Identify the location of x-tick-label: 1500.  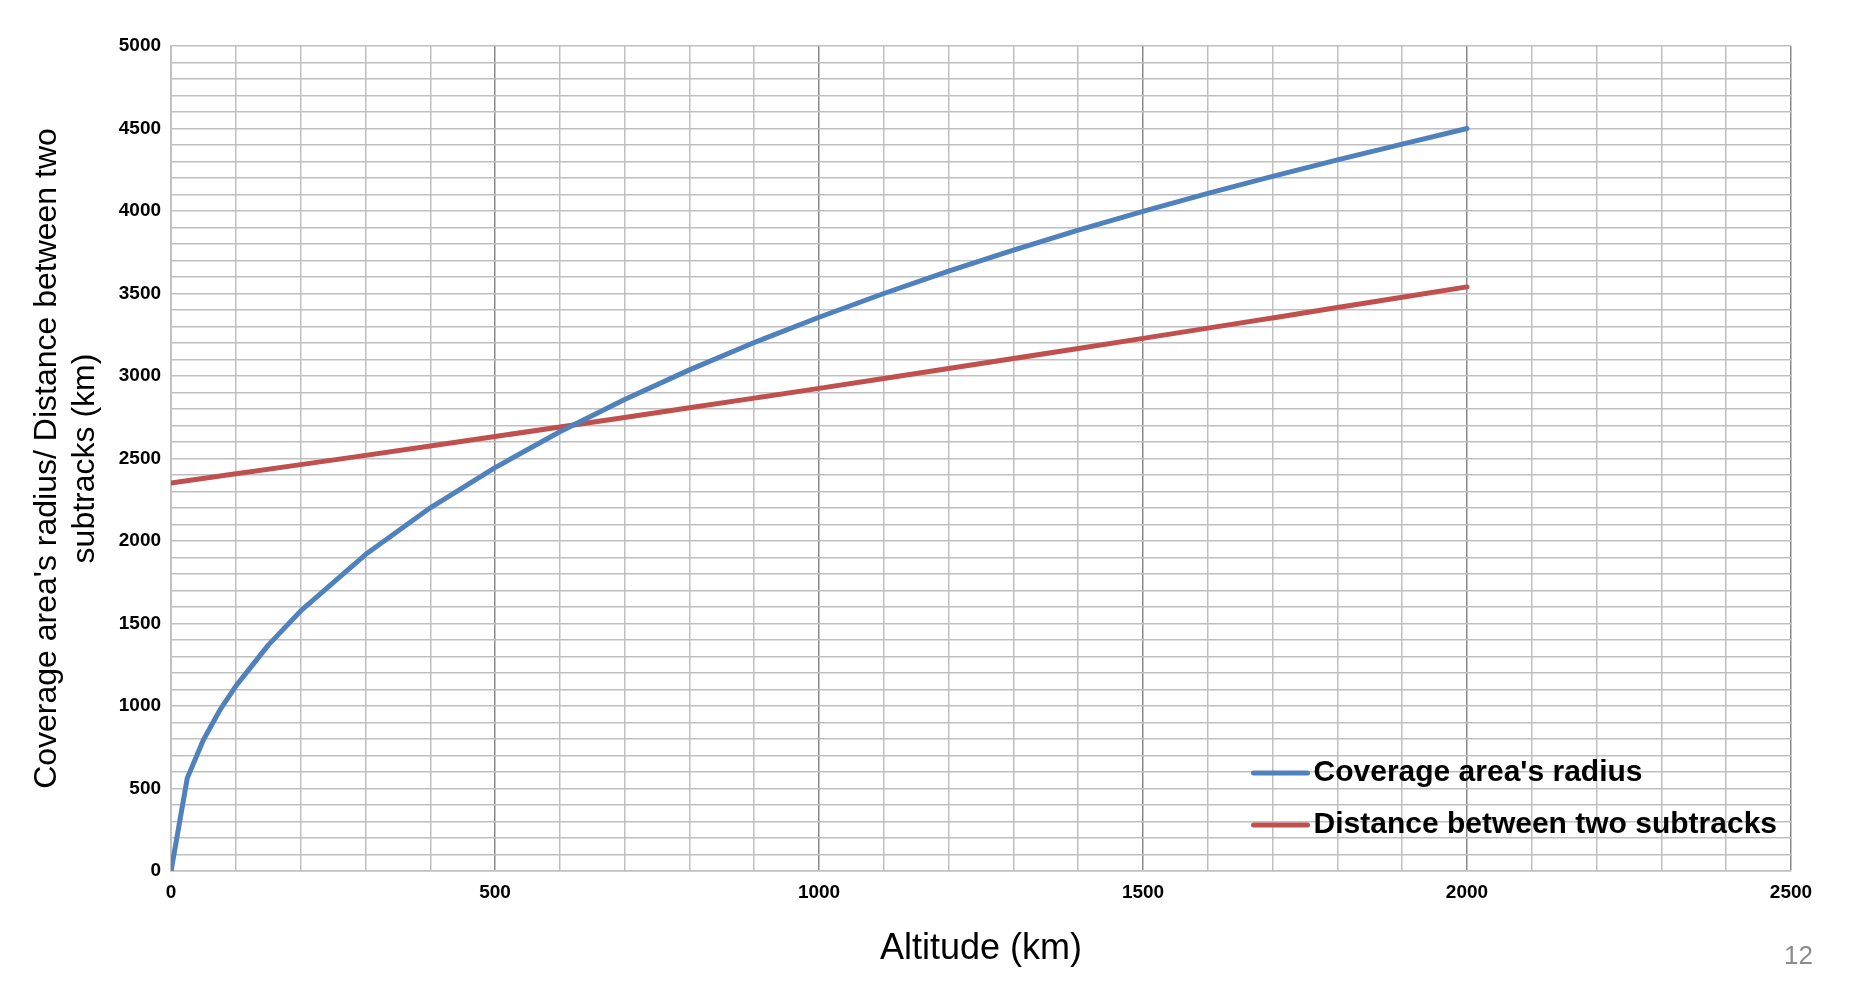
(1143, 891).